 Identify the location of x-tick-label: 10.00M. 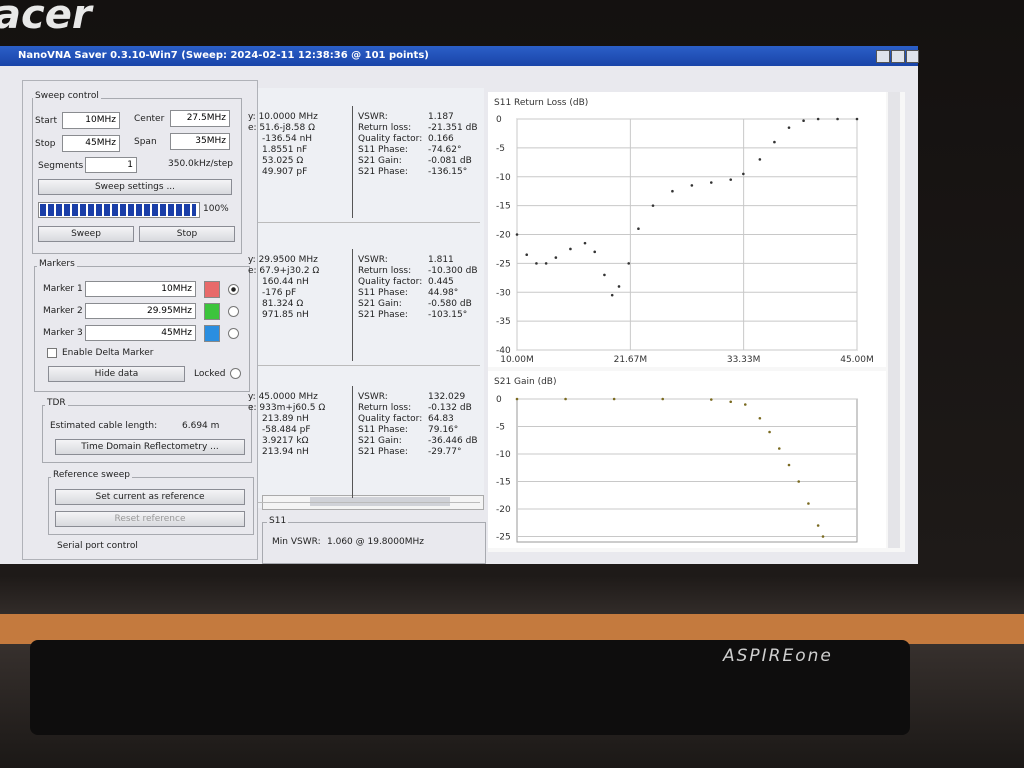
(517, 360).